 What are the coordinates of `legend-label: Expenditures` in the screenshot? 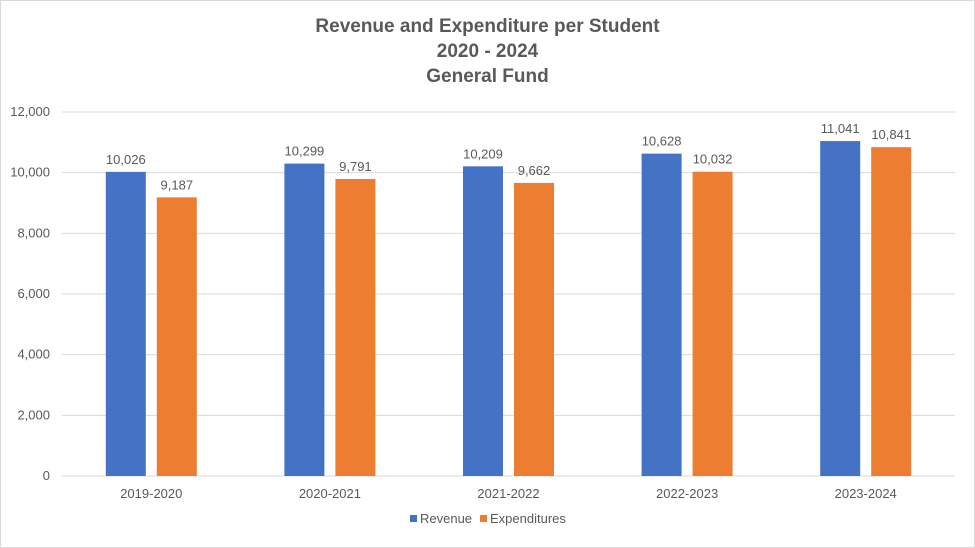 It's located at (528, 518).